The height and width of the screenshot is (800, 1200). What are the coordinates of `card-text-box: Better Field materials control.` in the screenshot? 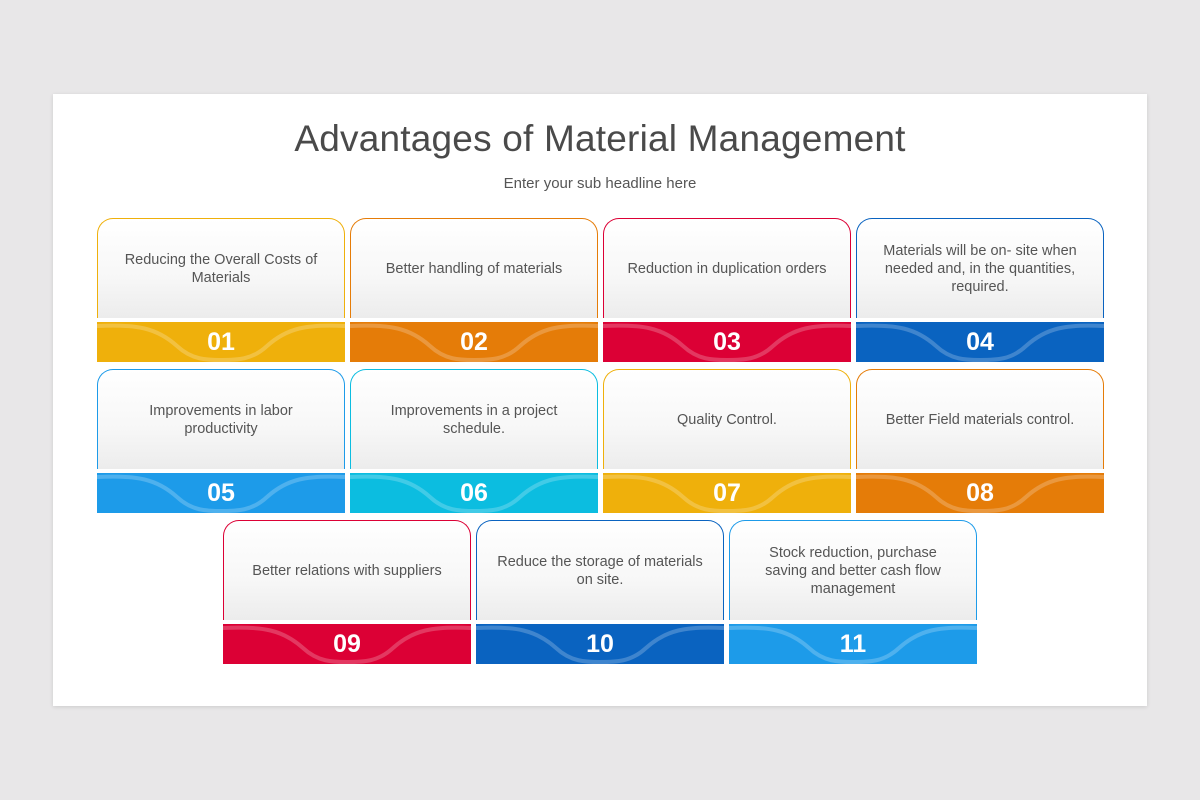 It's located at (980, 419).